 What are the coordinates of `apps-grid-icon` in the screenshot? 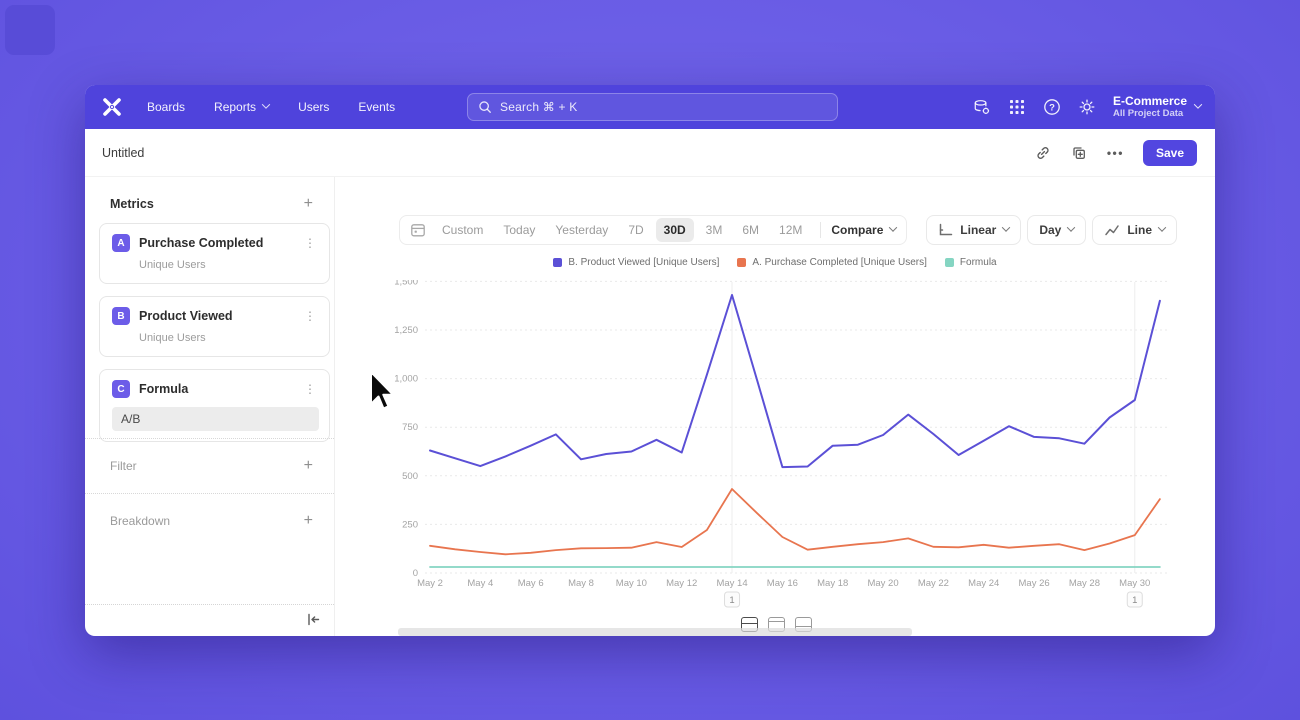 It's located at (1017, 107).